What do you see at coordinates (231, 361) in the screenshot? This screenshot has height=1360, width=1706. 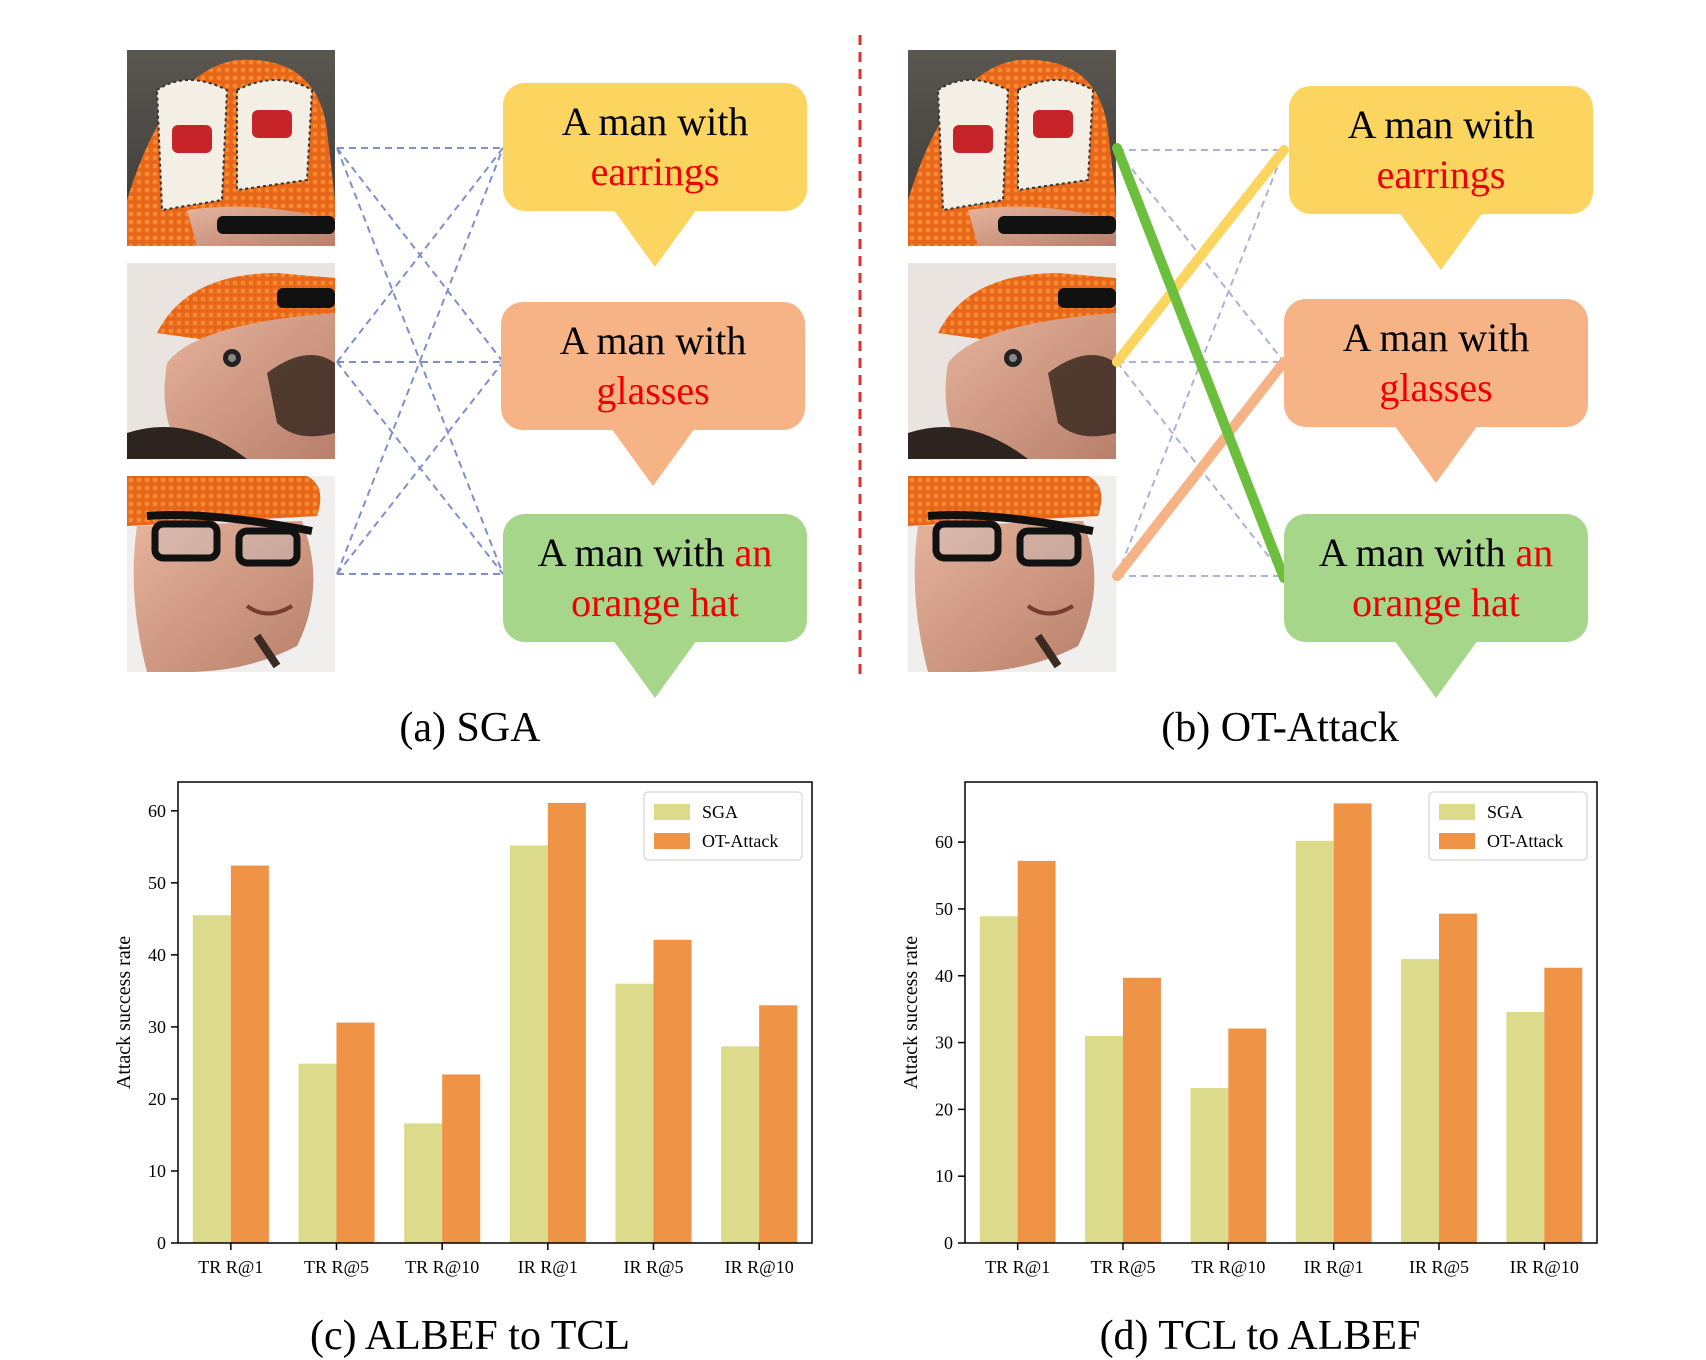 I see `photo-earring-crop-a` at bounding box center [231, 361].